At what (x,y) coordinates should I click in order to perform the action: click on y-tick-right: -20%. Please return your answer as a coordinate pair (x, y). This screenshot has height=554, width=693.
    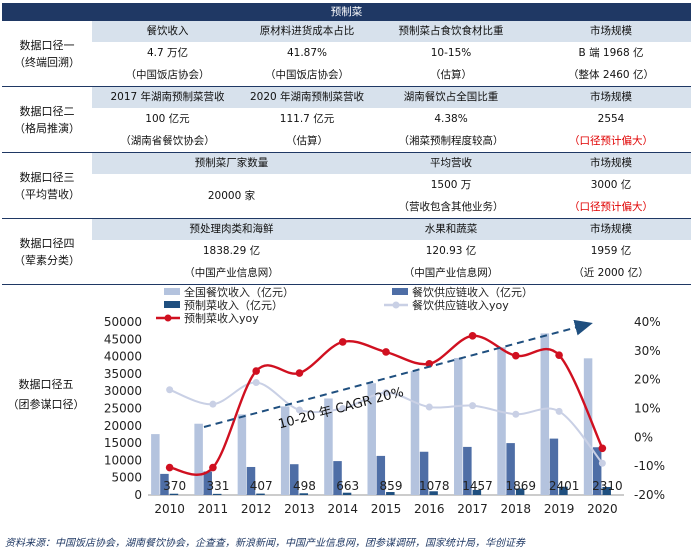
    Looking at the image, I should click on (649, 495).